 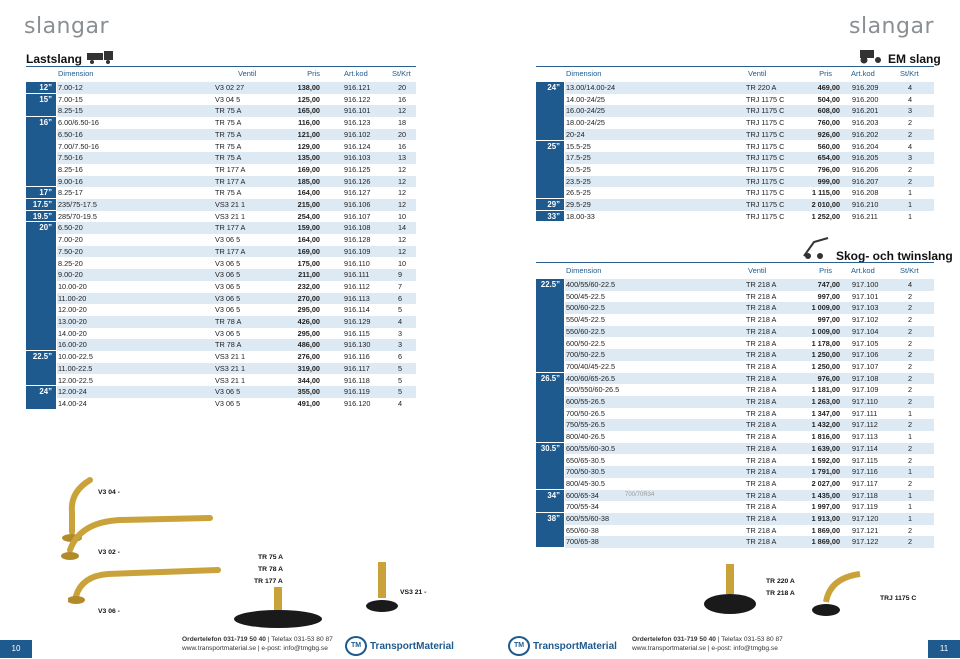 I want to click on price-cell: 486,00, so click(x=308, y=345).